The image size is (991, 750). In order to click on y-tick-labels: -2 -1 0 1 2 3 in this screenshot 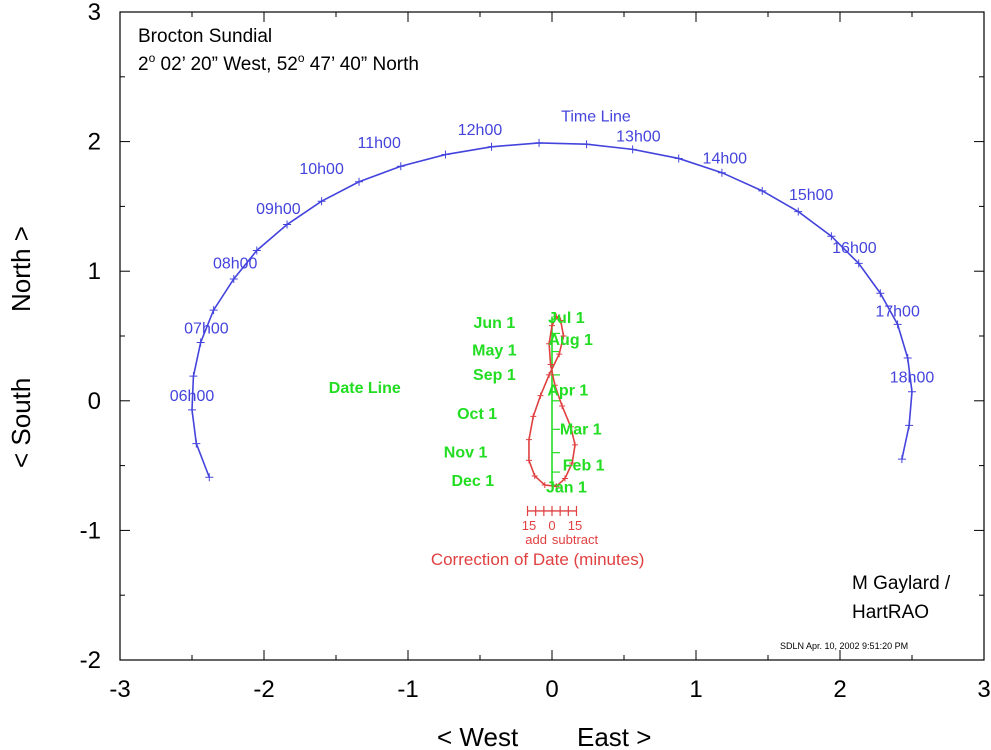, I will do `click(90, 337)`.